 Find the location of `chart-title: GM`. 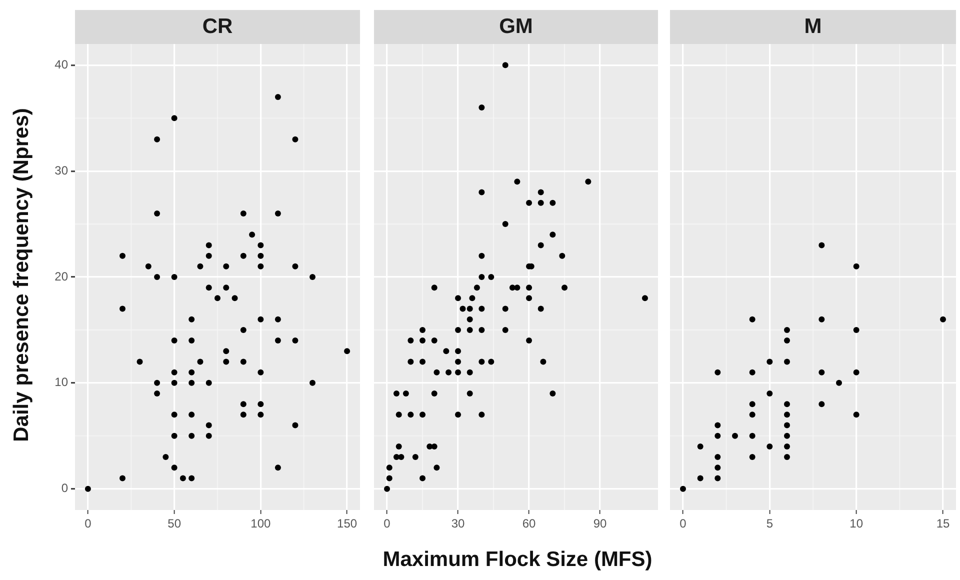

chart-title: GM is located at coordinates (516, 26).